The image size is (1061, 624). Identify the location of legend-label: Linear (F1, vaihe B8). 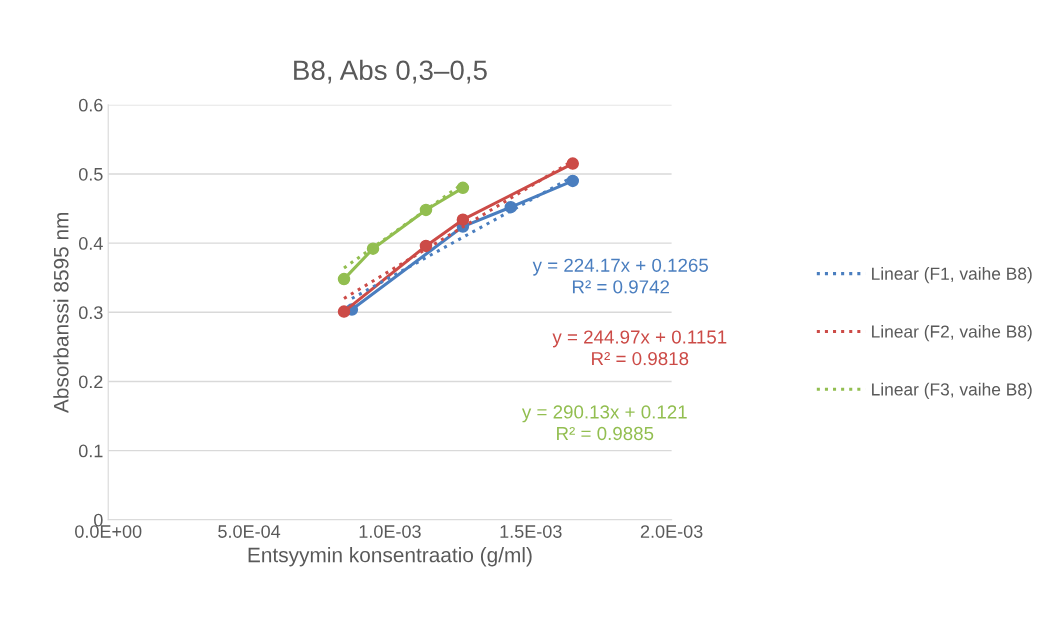
(952, 275).